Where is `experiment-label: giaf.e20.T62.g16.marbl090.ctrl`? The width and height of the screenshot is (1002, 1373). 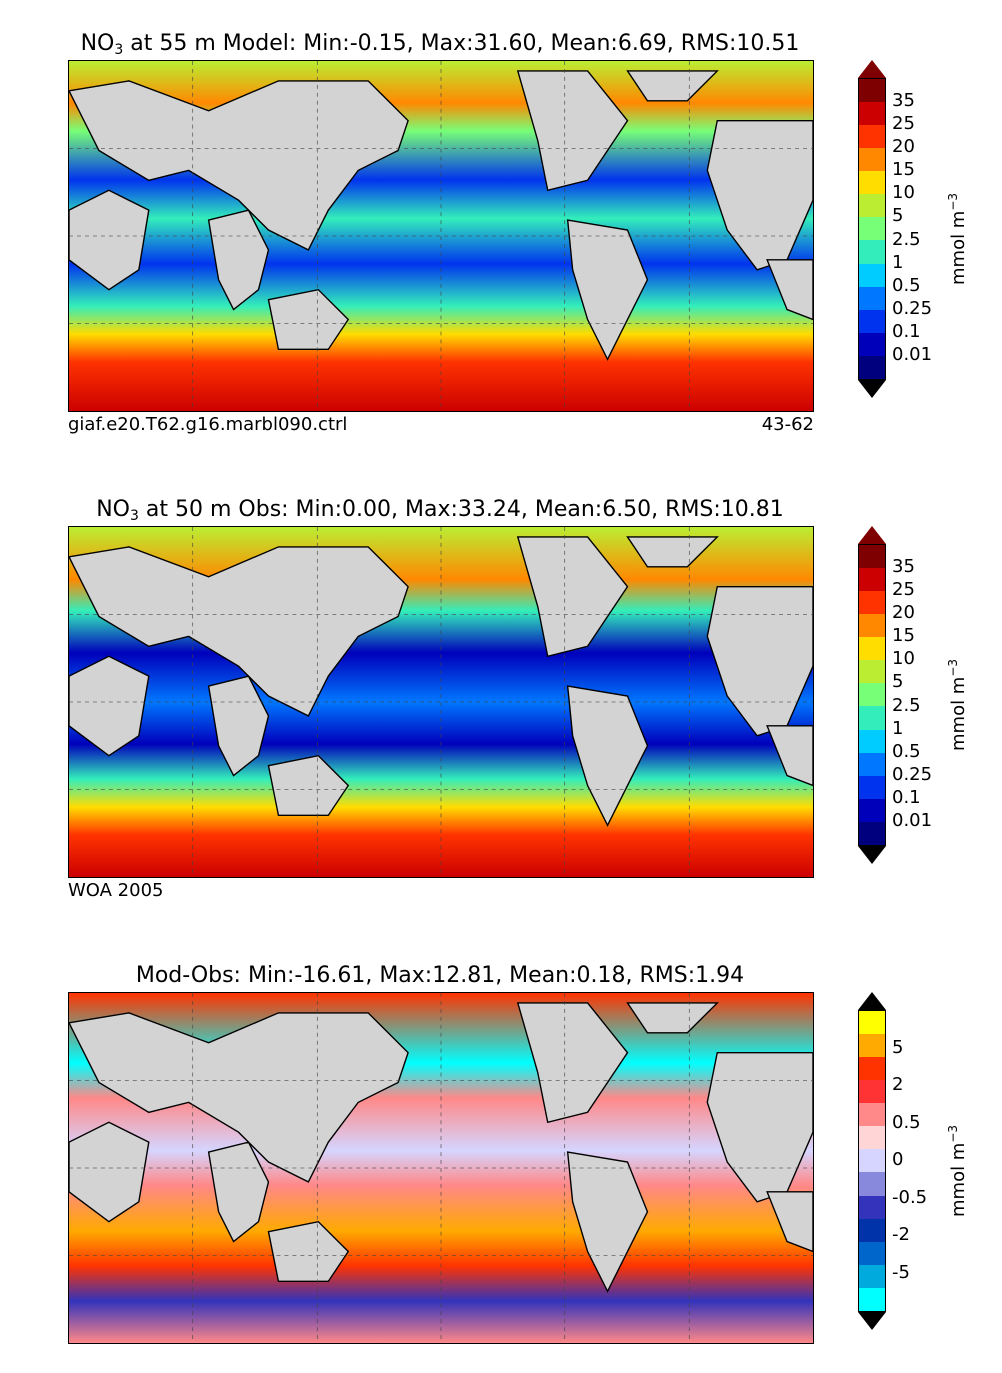
experiment-label: giaf.e20.T62.g16.marbl090.ctrl is located at coordinates (208, 424).